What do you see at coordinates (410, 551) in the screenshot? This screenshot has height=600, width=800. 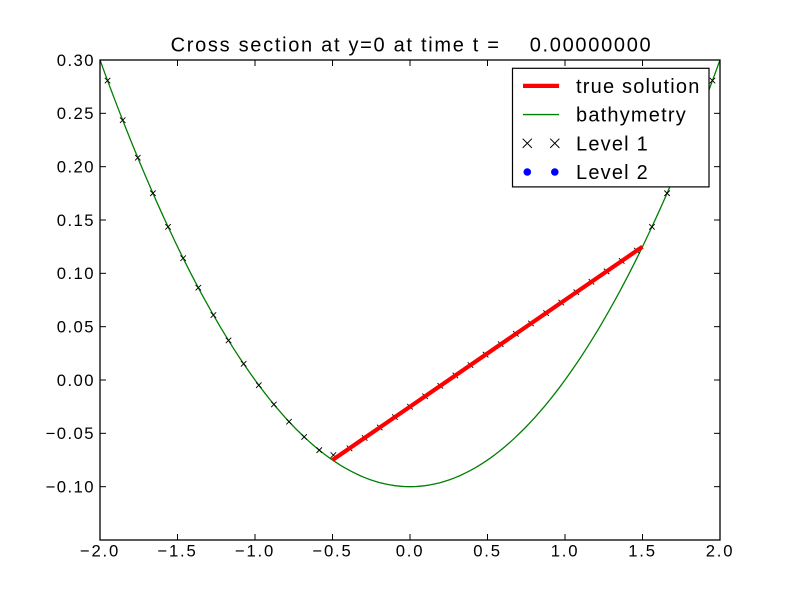 I see `svg-text: 0.0` at bounding box center [410, 551].